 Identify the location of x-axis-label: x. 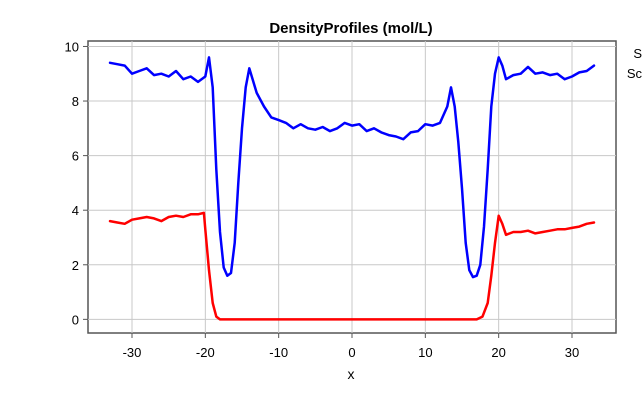
(351, 374).